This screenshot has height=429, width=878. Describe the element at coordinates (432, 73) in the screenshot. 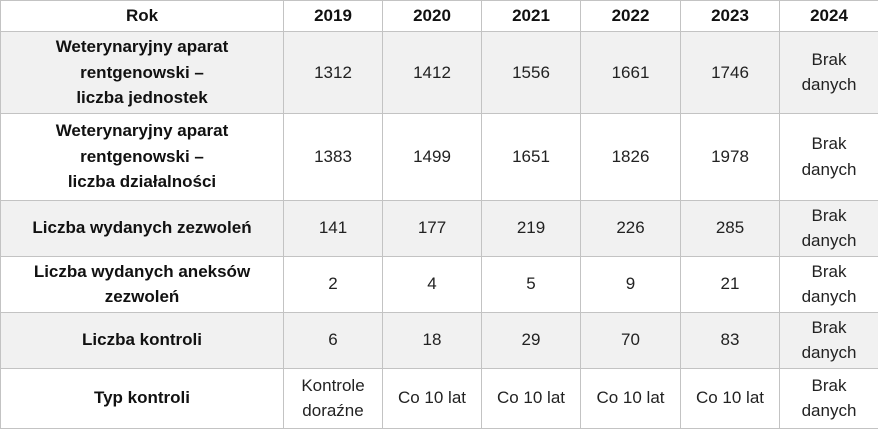

I see `cell-value: 1412` at that location.